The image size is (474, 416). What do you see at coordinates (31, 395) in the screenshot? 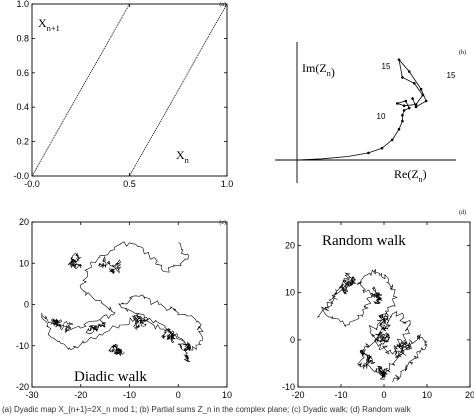
I see `x-tick-label: -30` at bounding box center [31, 395].